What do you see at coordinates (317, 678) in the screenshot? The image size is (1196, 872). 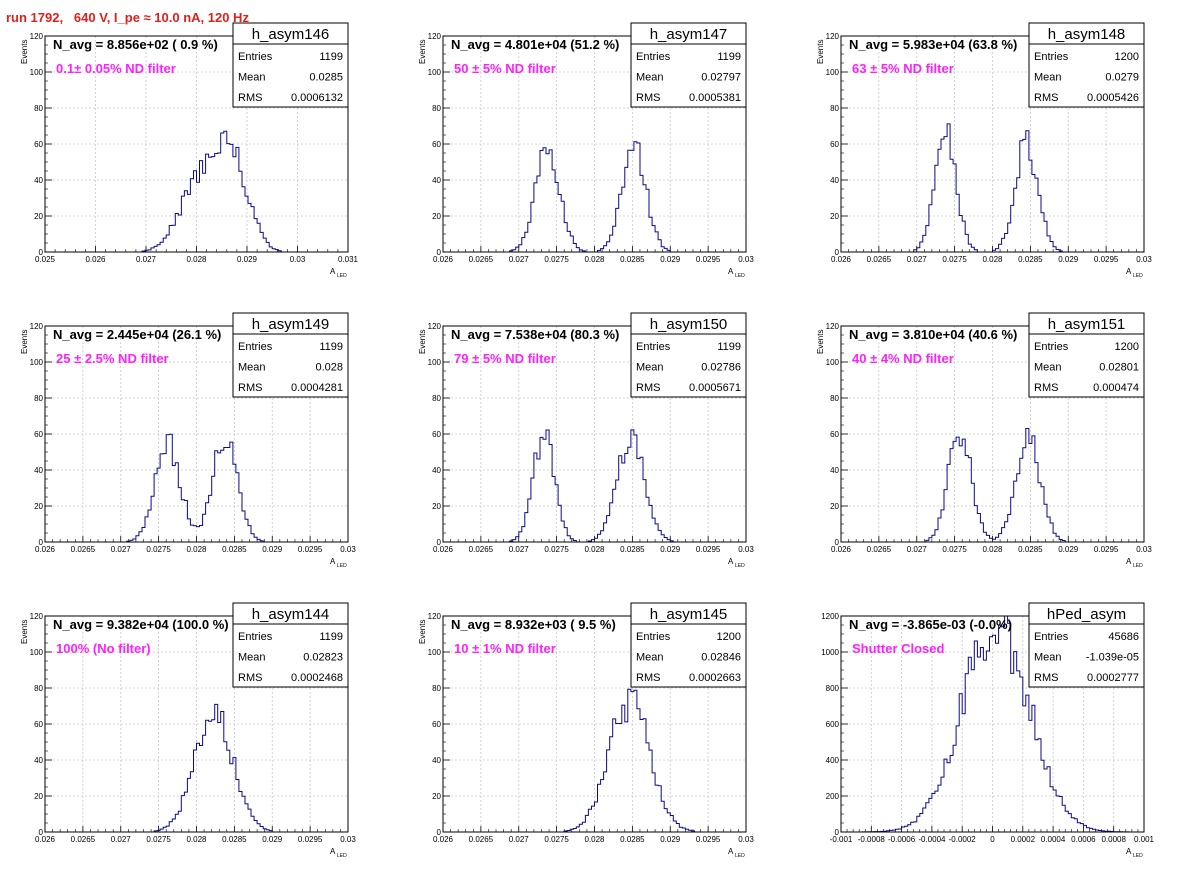 I see `stats-value: 0.0002468` at bounding box center [317, 678].